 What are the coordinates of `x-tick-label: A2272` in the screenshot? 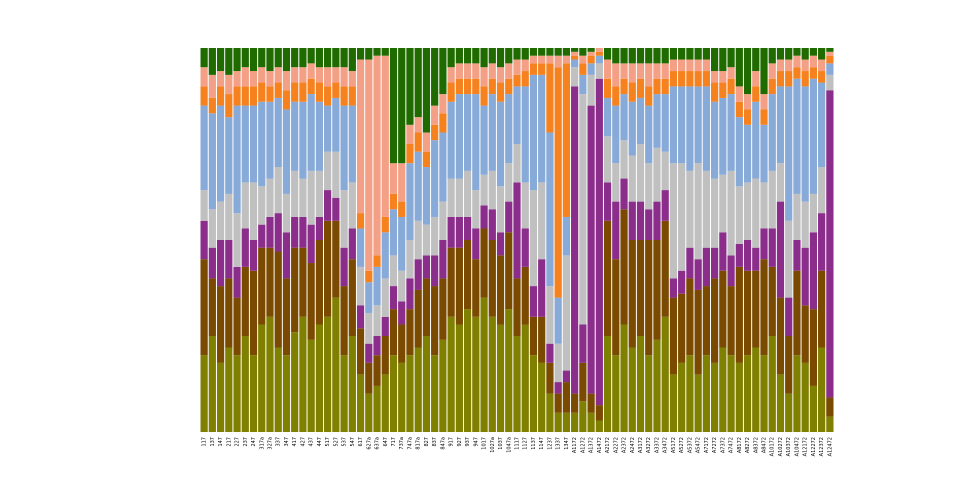 It's located at (616, 445).